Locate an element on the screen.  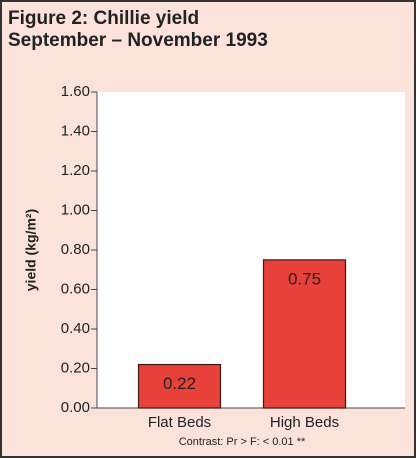
x-tick-label: High Beds is located at coordinates (304, 422).